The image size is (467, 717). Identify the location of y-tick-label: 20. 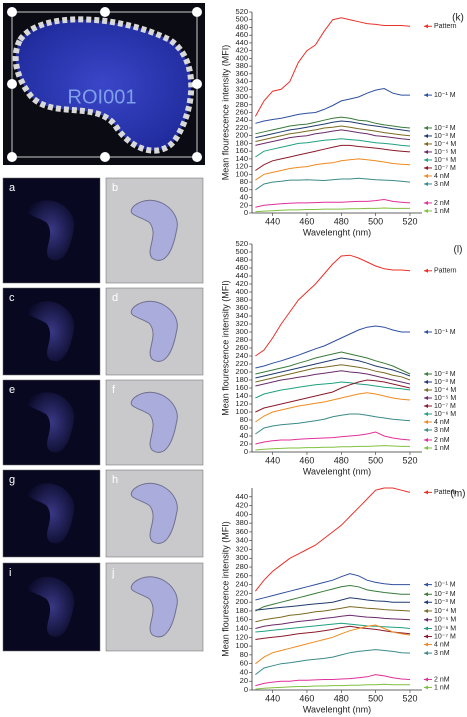
(244, 680).